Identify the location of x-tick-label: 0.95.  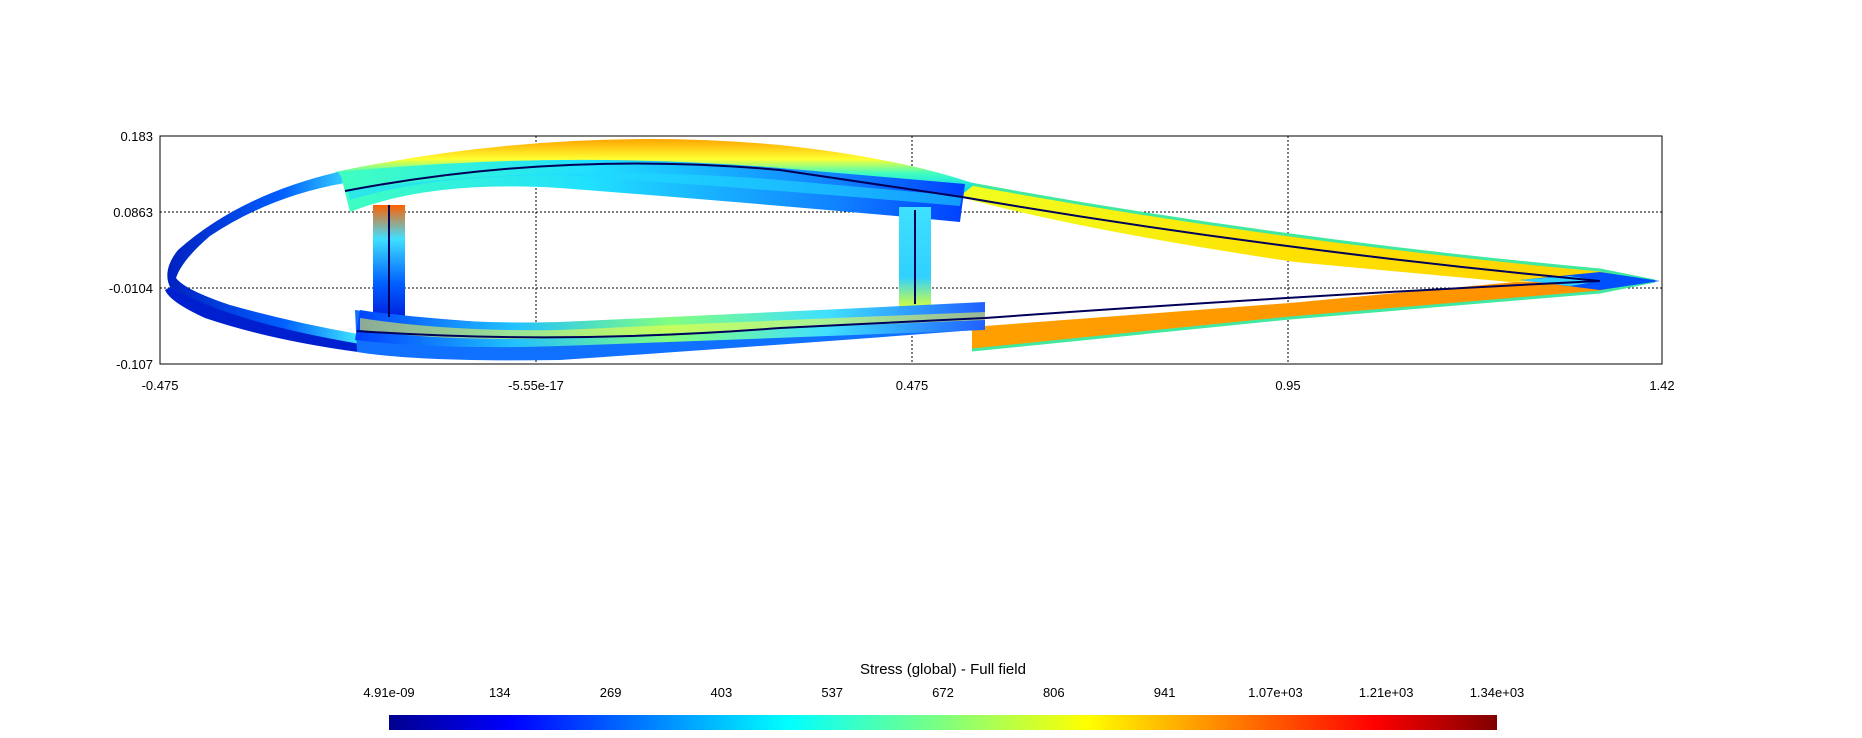
(1287, 385).